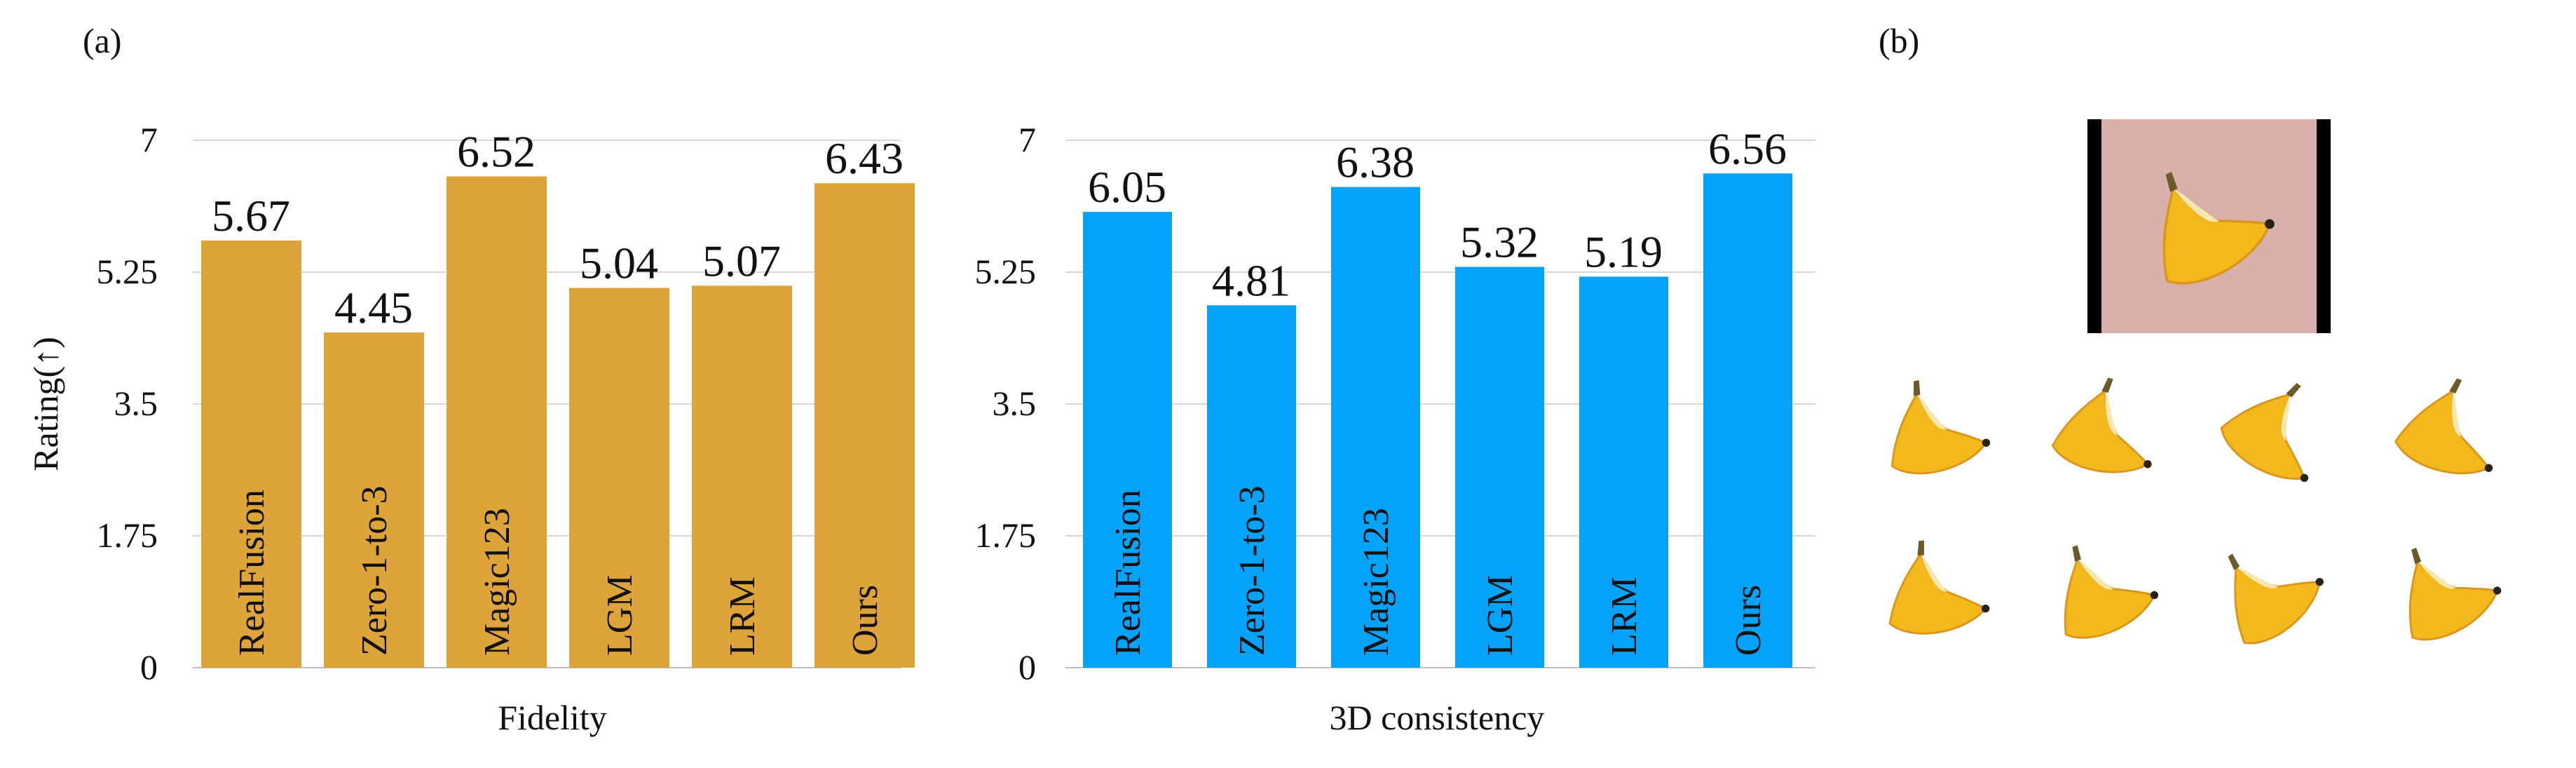 The height and width of the screenshot is (768, 2576). Describe the element at coordinates (552, 717) in the screenshot. I see `x-axis-label: Fidelity` at that location.